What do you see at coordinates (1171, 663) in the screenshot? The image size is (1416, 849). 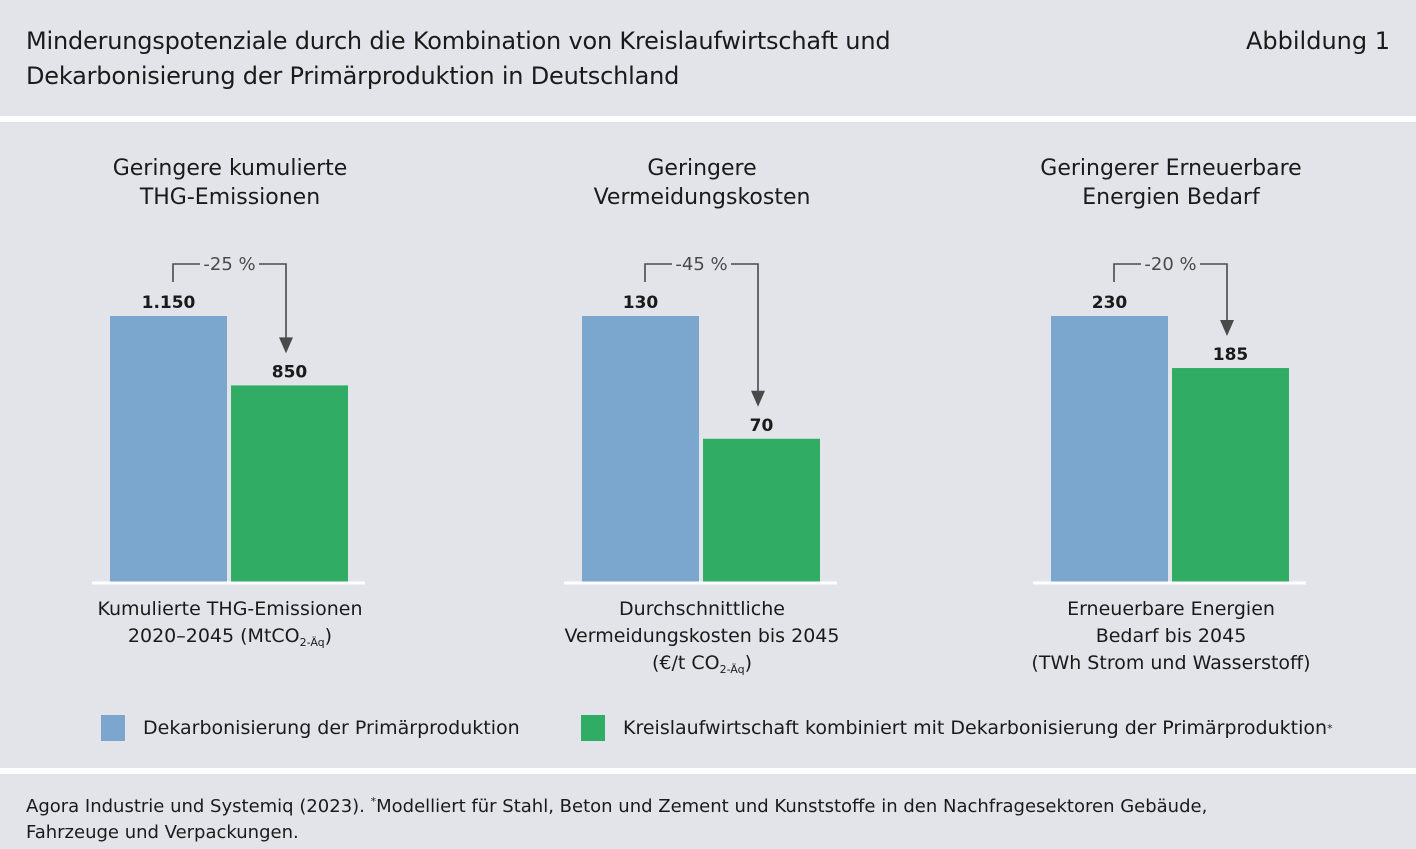 I see `x-axis-label-line-3: (TWh Strom und Wasserstoff)` at bounding box center [1171, 663].